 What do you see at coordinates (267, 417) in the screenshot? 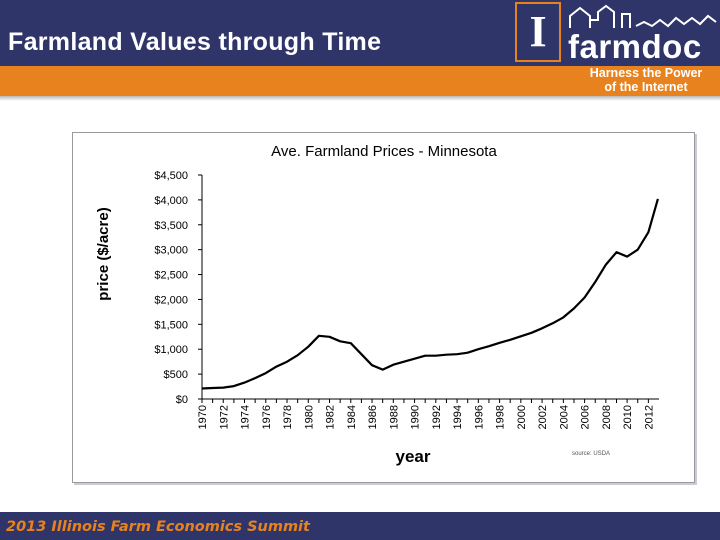
I see `x-tick-label: 1976` at bounding box center [267, 417].